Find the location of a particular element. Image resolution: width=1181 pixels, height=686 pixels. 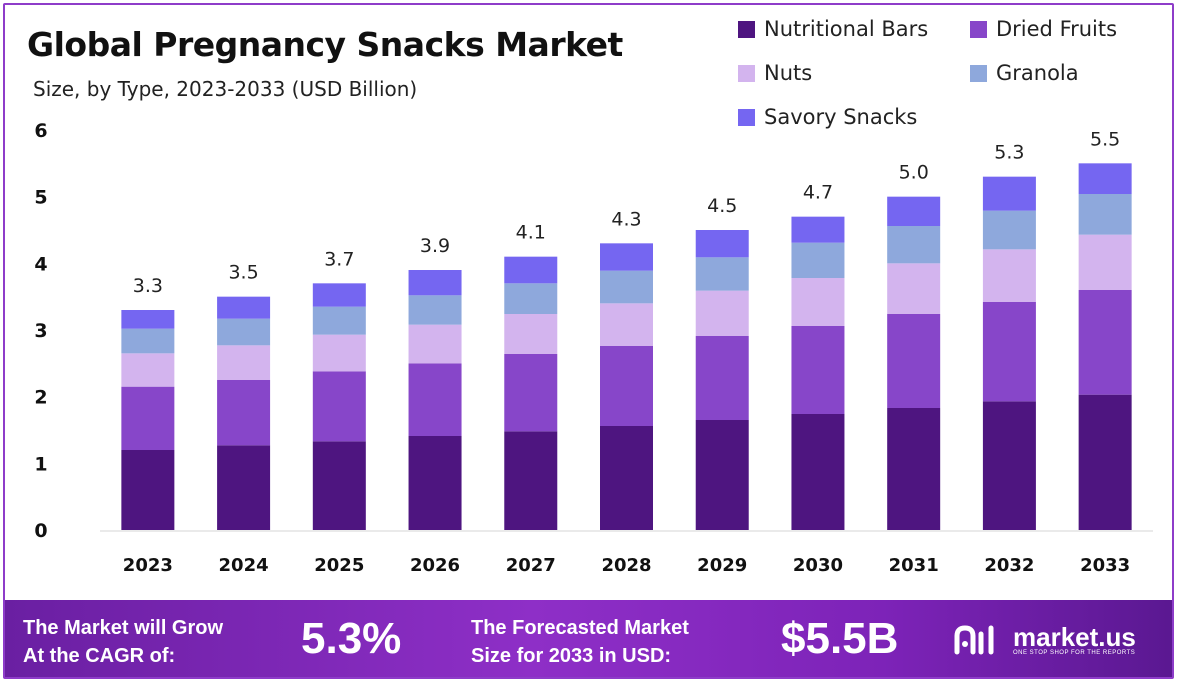

legend-item: Savory Snacks is located at coordinates (827, 117).